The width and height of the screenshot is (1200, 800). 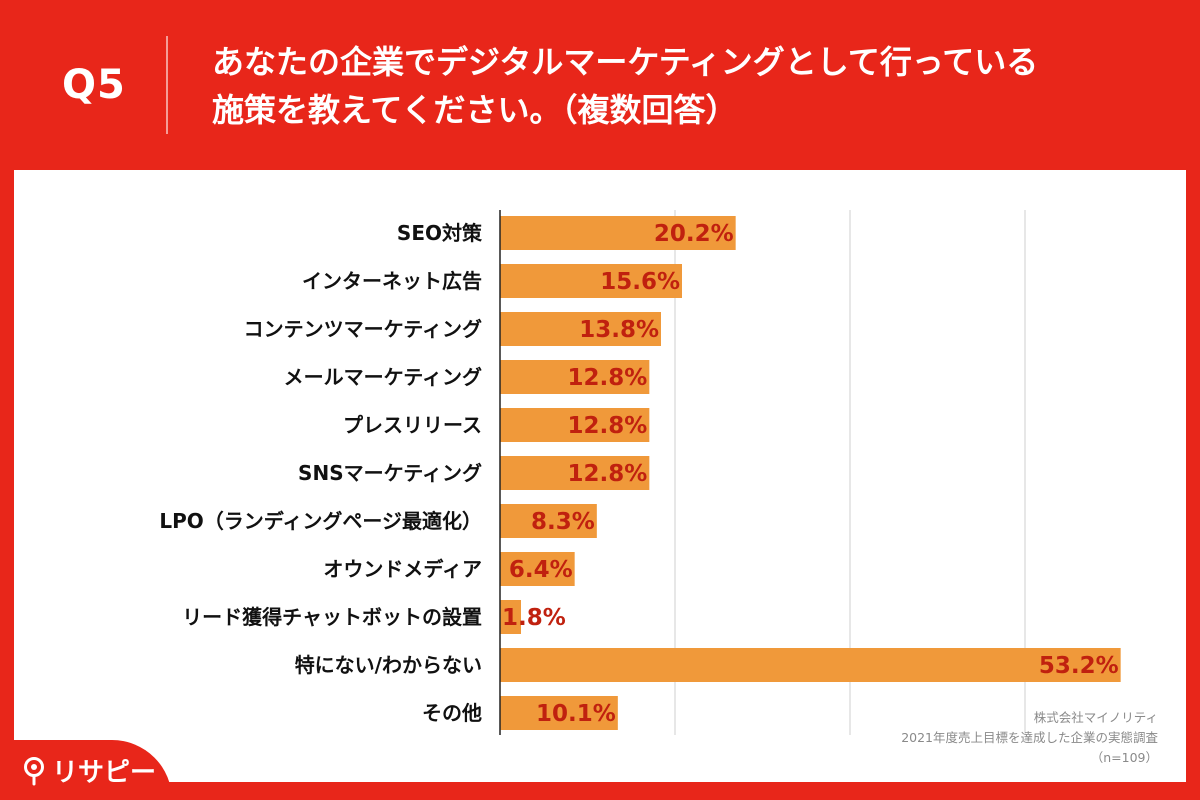 I want to click on pin-icon, so click(x=34, y=770).